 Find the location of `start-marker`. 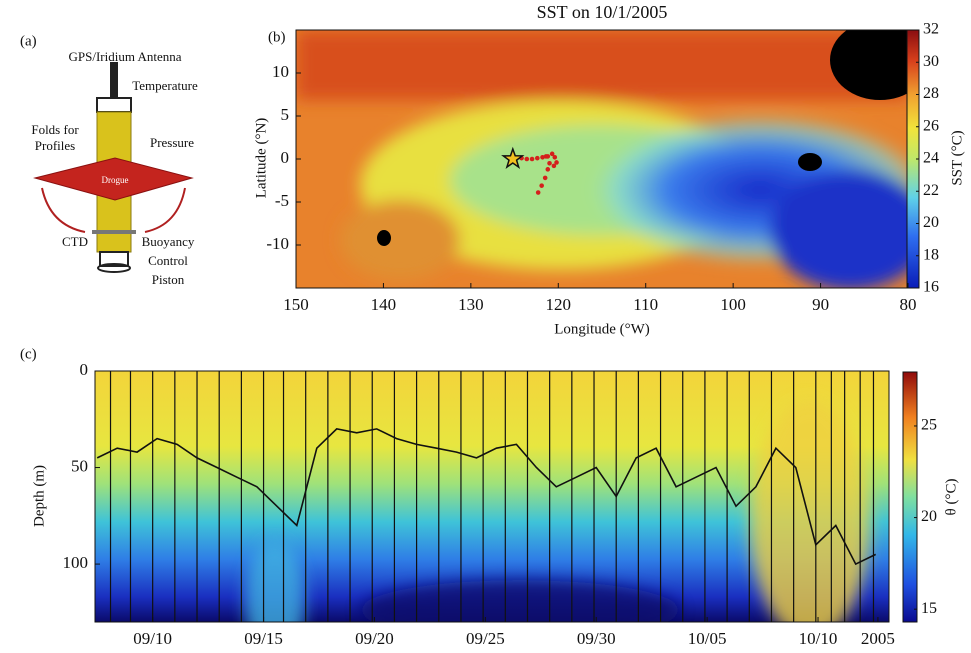

start-marker is located at coordinates (513, 157).